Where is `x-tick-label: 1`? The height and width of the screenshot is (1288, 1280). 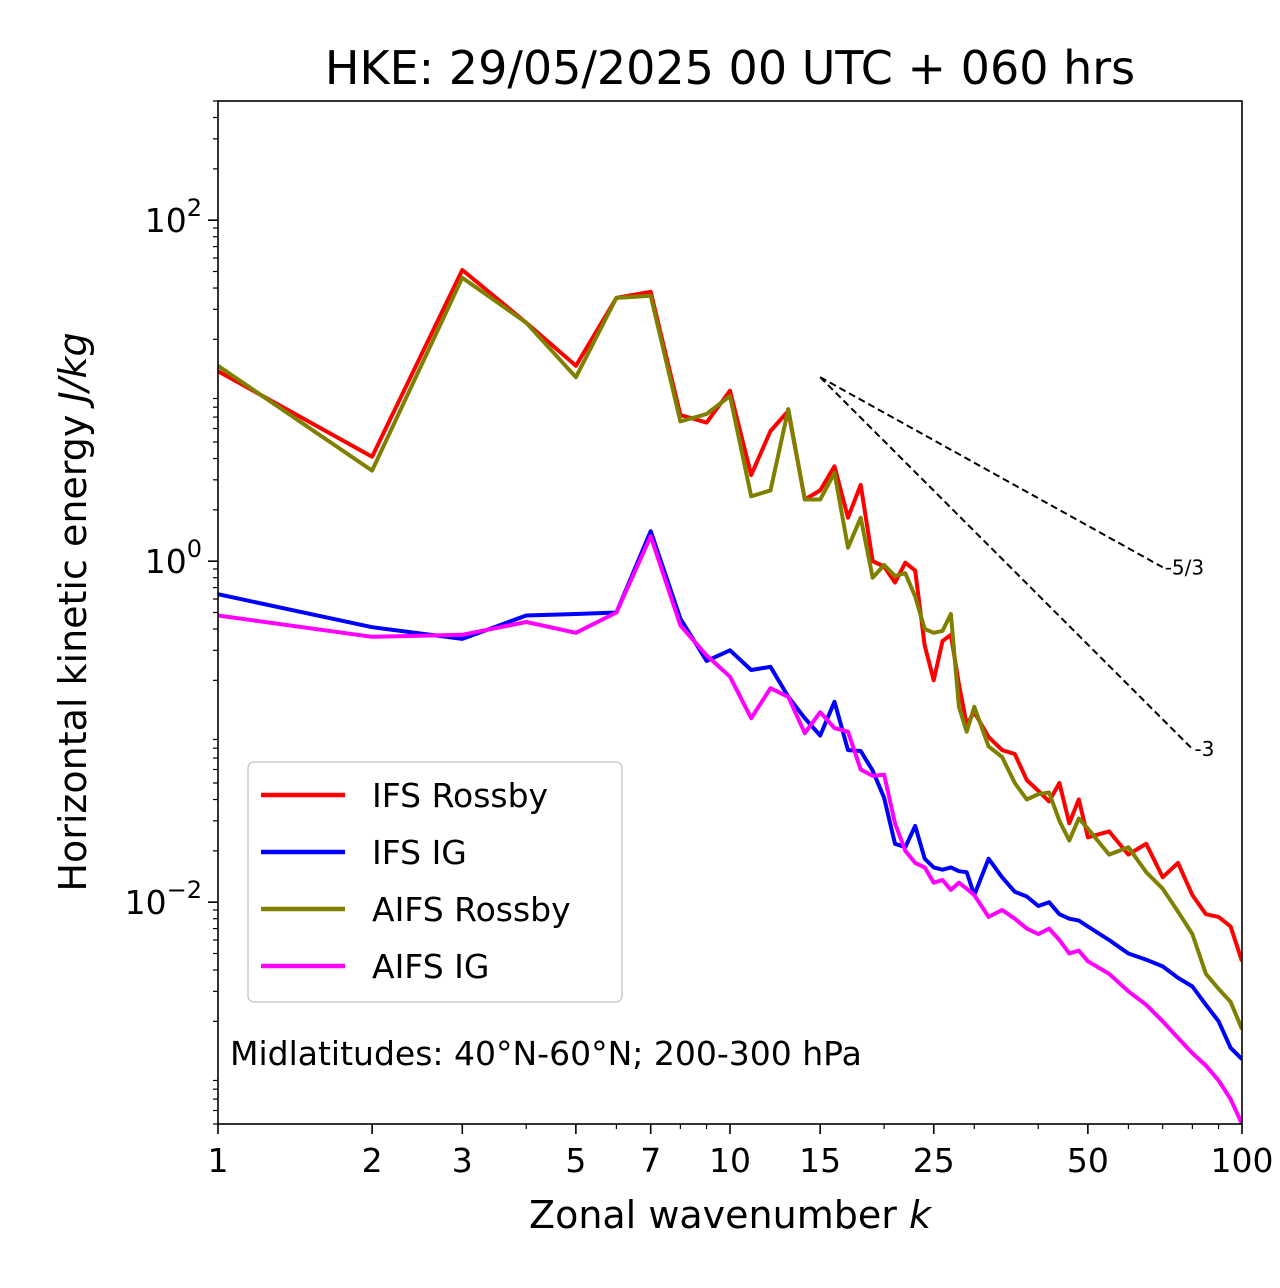
x-tick-label: 1 is located at coordinates (218, 1160).